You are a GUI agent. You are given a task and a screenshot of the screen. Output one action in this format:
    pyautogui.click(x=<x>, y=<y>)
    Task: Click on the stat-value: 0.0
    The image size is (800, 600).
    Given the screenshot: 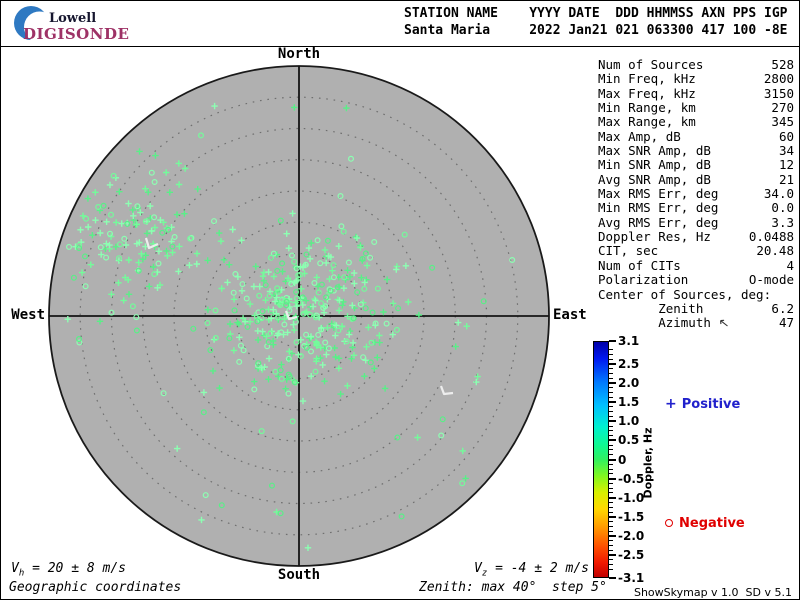 What is the action you would take?
    pyautogui.click(x=782, y=208)
    